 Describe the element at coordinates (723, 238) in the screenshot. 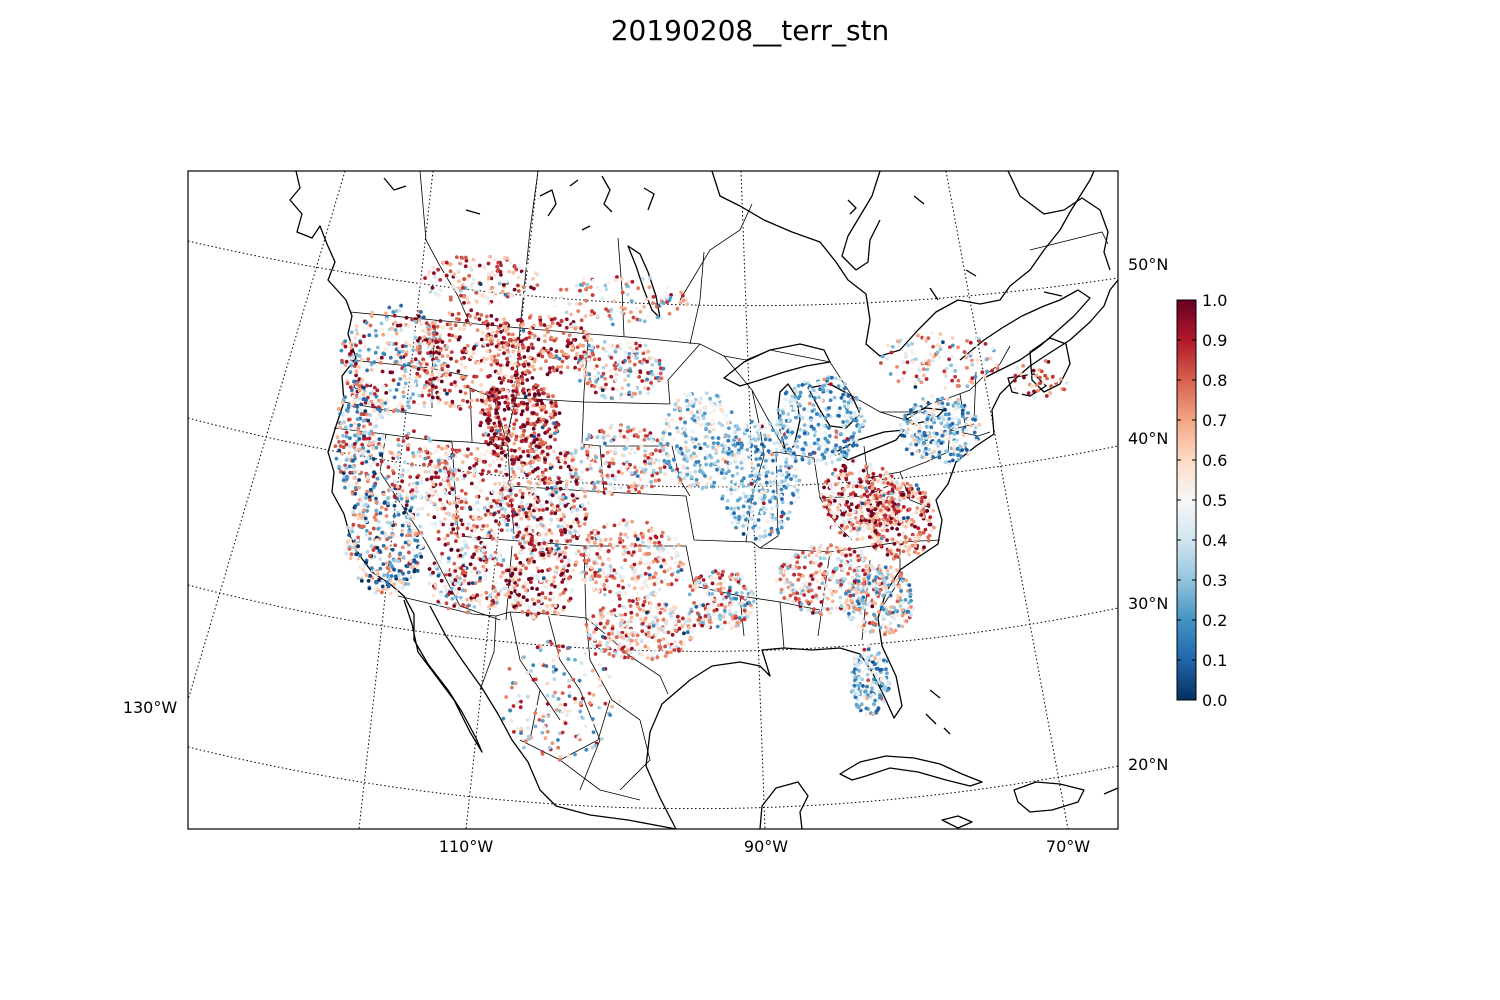

I see `north-coast-bits` at that location.